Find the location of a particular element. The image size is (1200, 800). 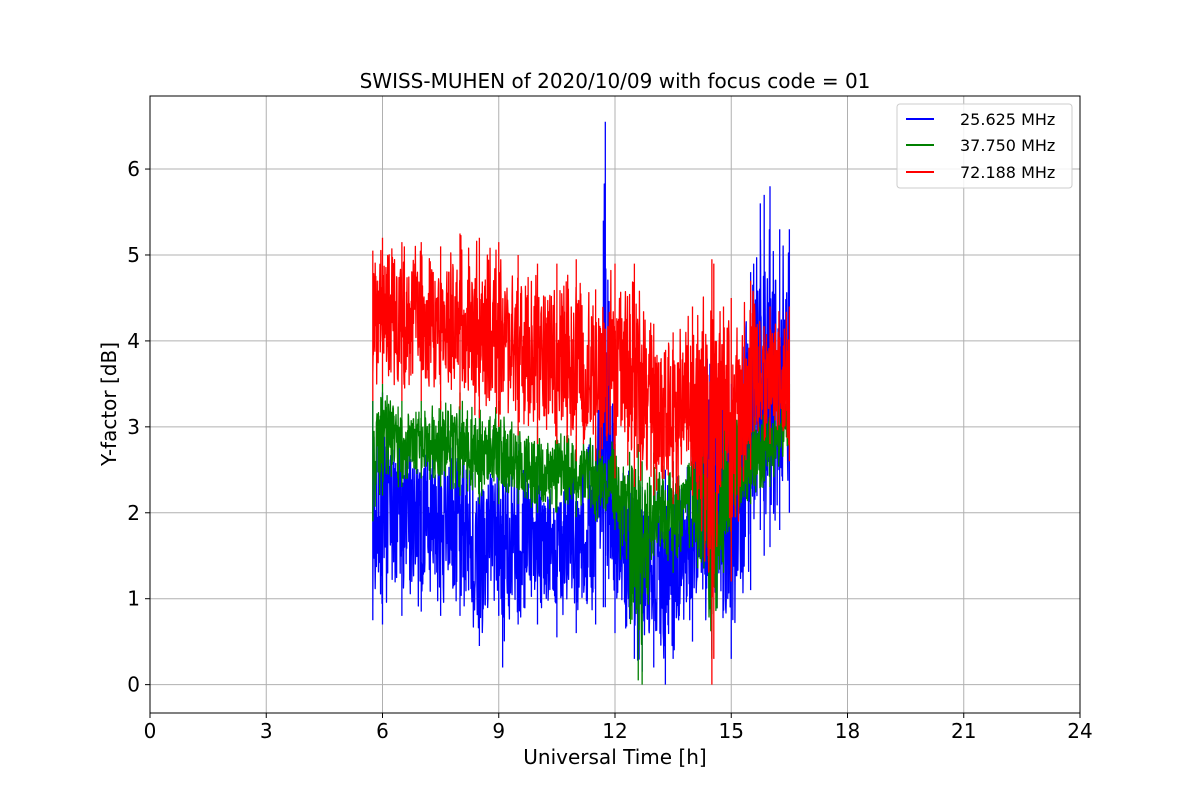

legend-label-25625: 25.625 MHz is located at coordinates (1007, 119).